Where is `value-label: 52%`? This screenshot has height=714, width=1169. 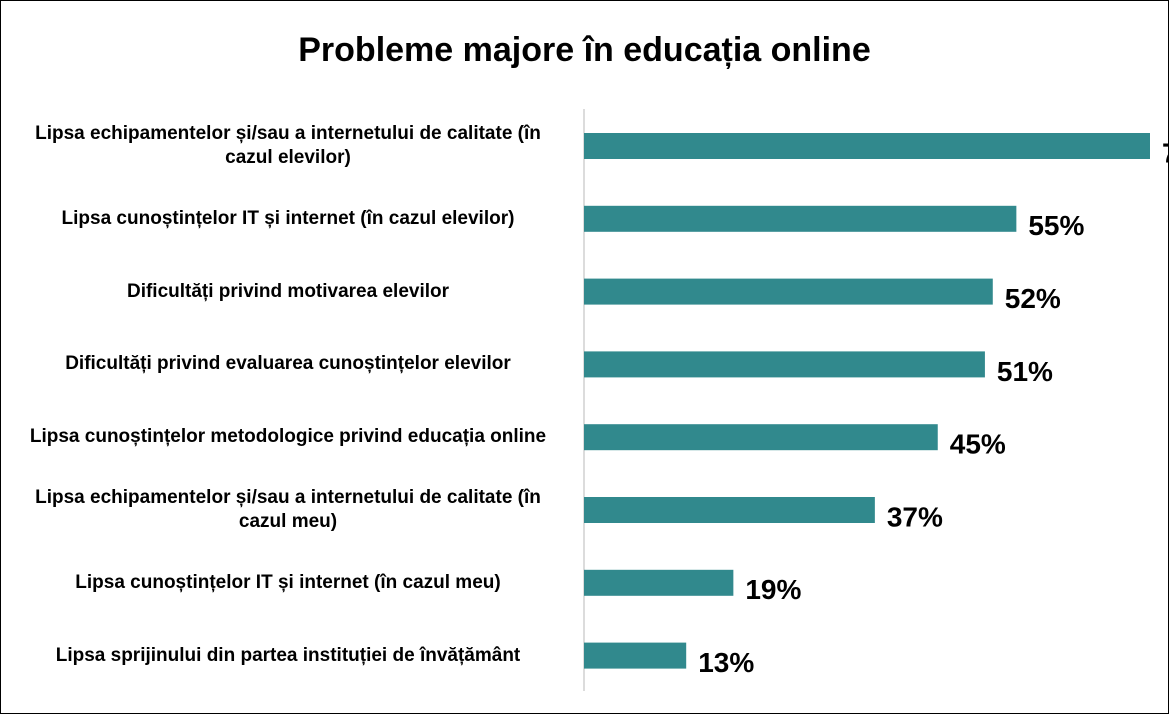 value-label: 52% is located at coordinates (1033, 298).